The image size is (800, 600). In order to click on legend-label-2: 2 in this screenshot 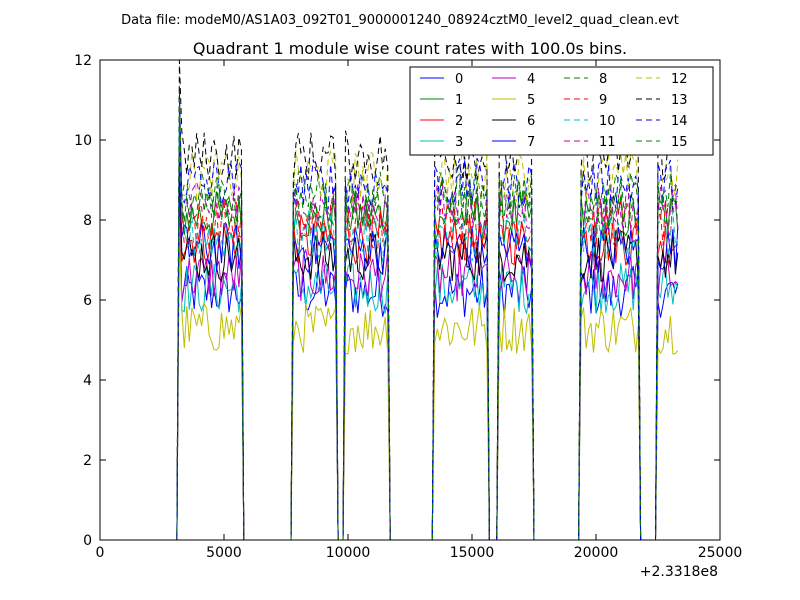, I will do `click(459, 121)`.